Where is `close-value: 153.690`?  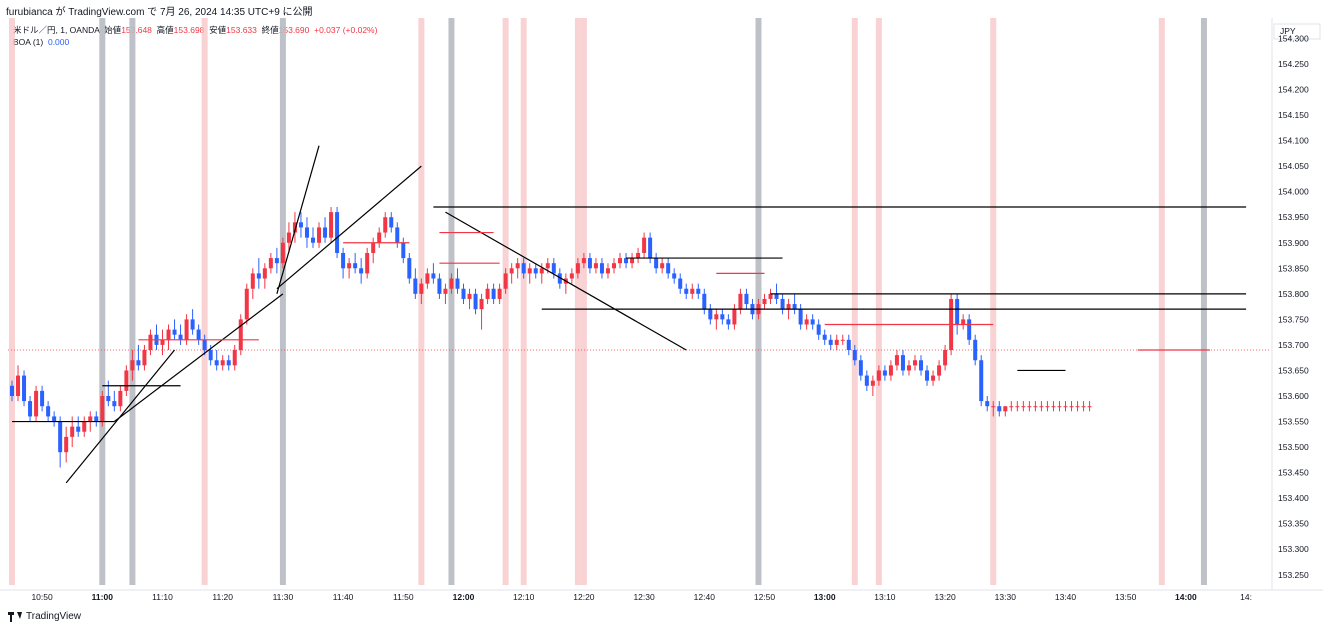 close-value: 153.690 is located at coordinates (294, 30).